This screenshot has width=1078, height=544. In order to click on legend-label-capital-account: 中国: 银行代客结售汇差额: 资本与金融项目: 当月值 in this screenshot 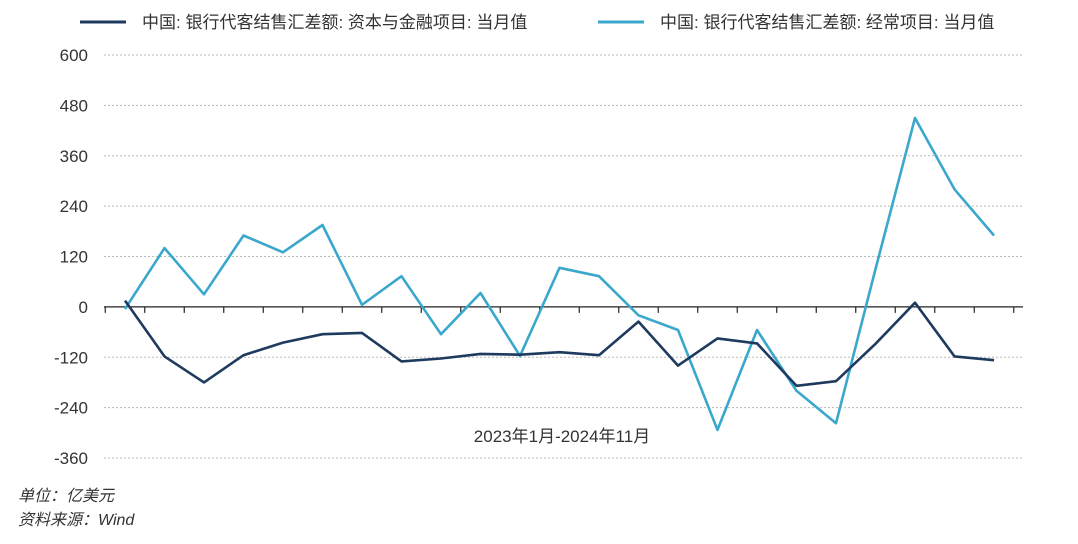, I will do `click(334, 22)`.